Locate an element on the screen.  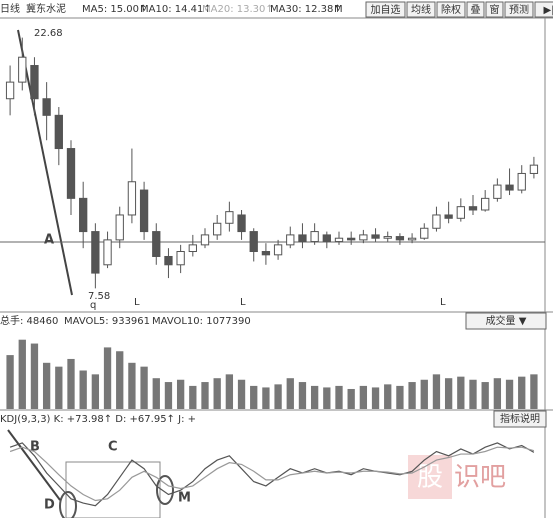
selector-box is located at coordinates (506, 321).